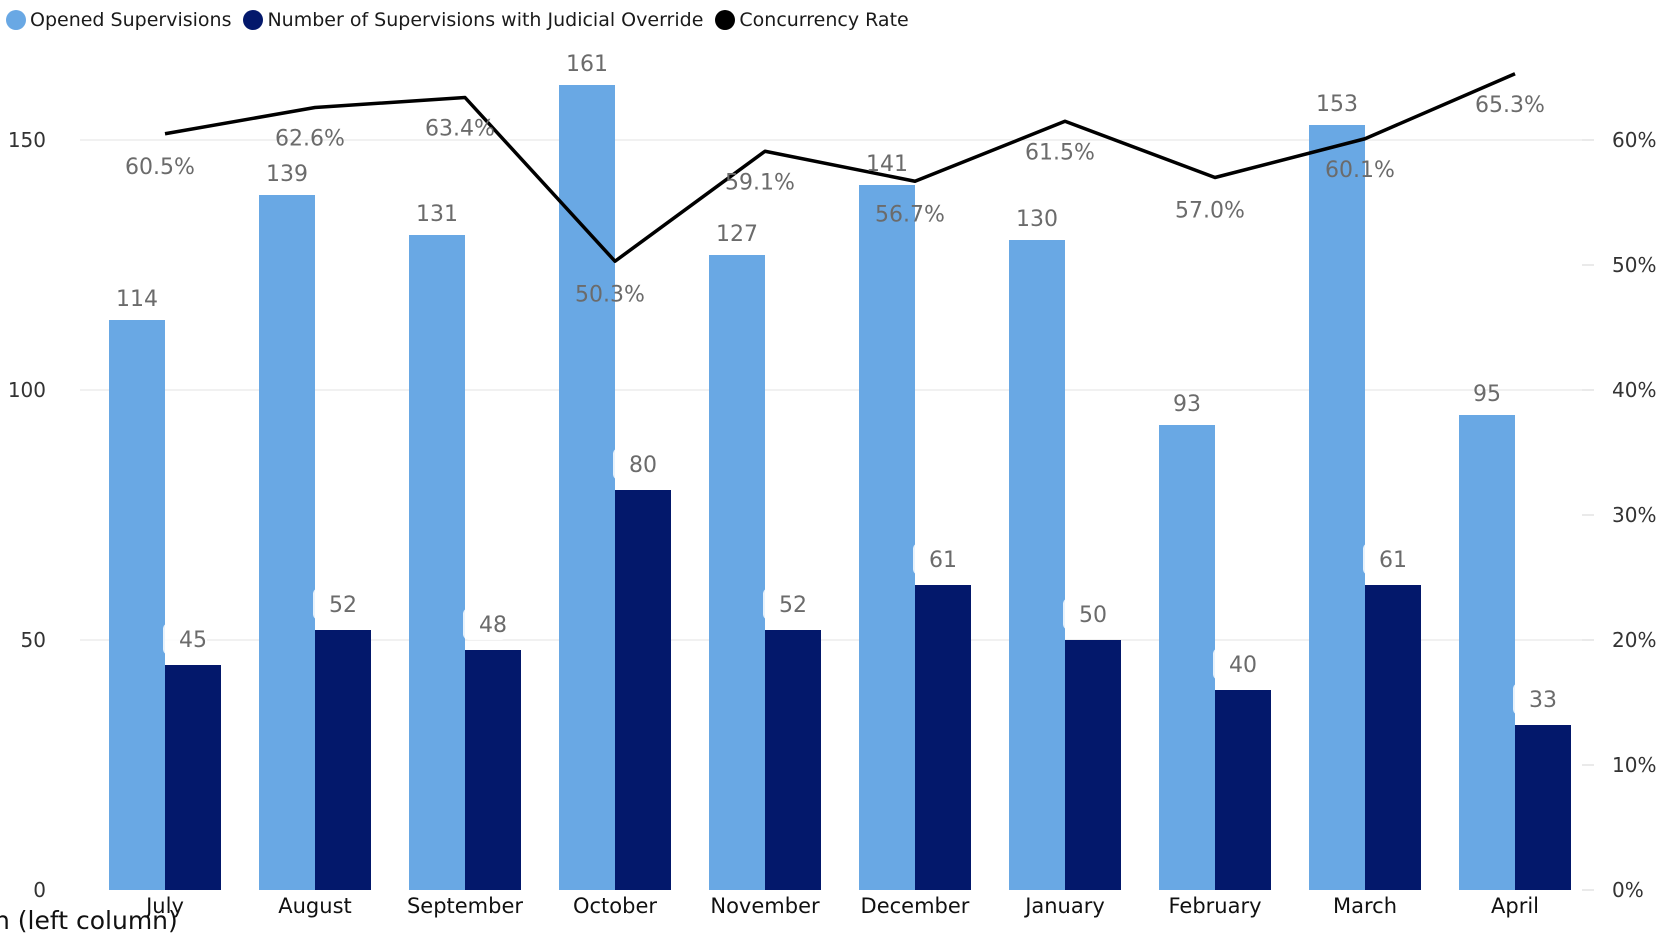 Image resolution: width=1675 pixels, height=935 pixels. Describe the element at coordinates (465, 906) in the screenshot. I see `category-label: September` at that location.